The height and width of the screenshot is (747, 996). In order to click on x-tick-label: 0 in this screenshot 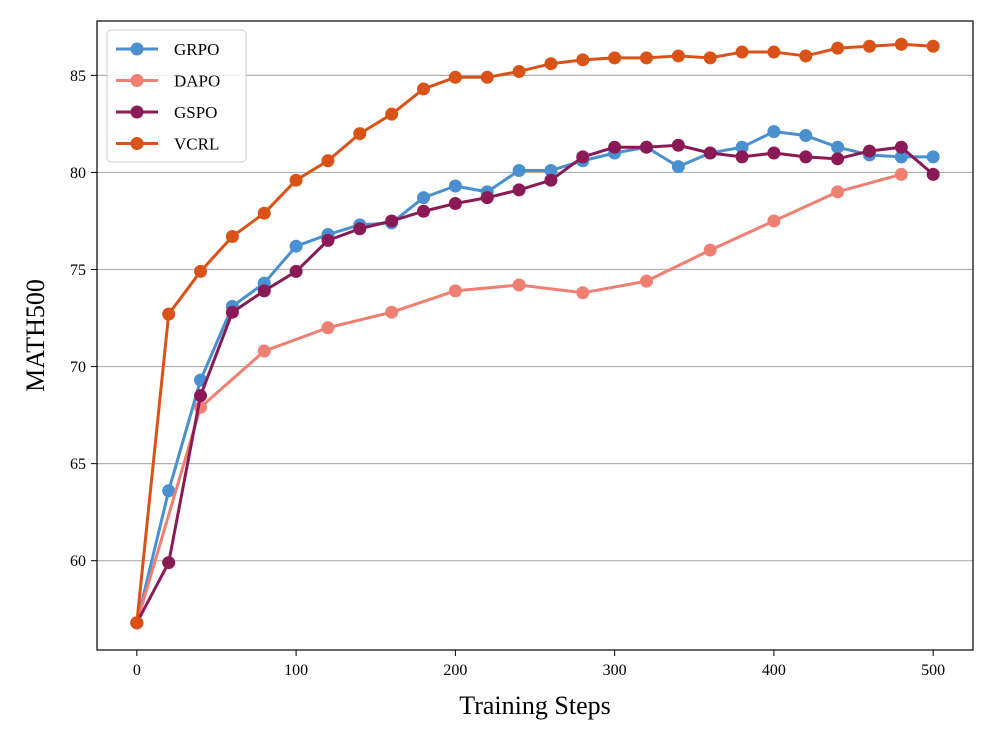, I will do `click(137, 670)`.